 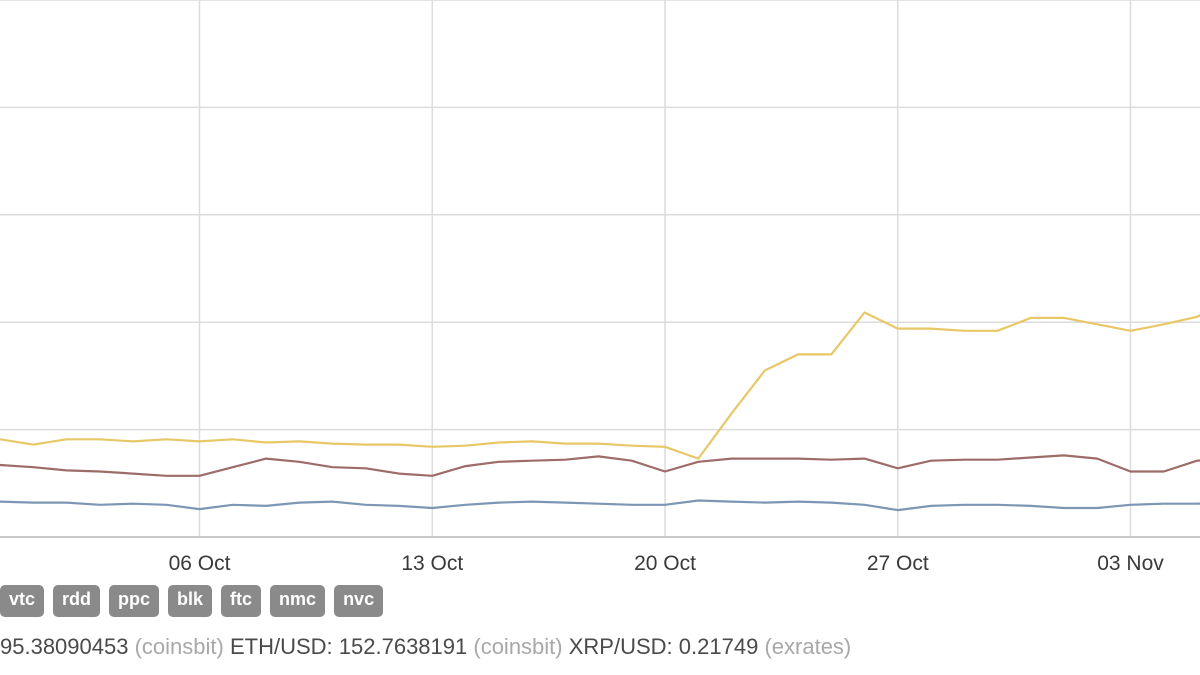 What do you see at coordinates (403, 646) in the screenshot?
I see `eth-usd-value: 152.7638191` at bounding box center [403, 646].